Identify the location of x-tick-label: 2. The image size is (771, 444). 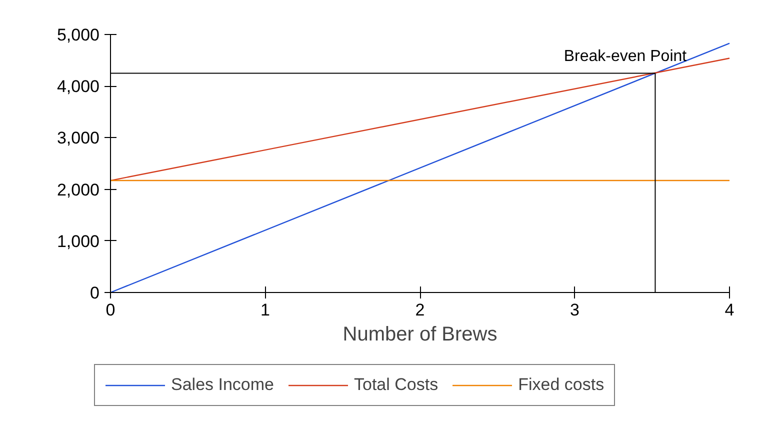
(420, 310).